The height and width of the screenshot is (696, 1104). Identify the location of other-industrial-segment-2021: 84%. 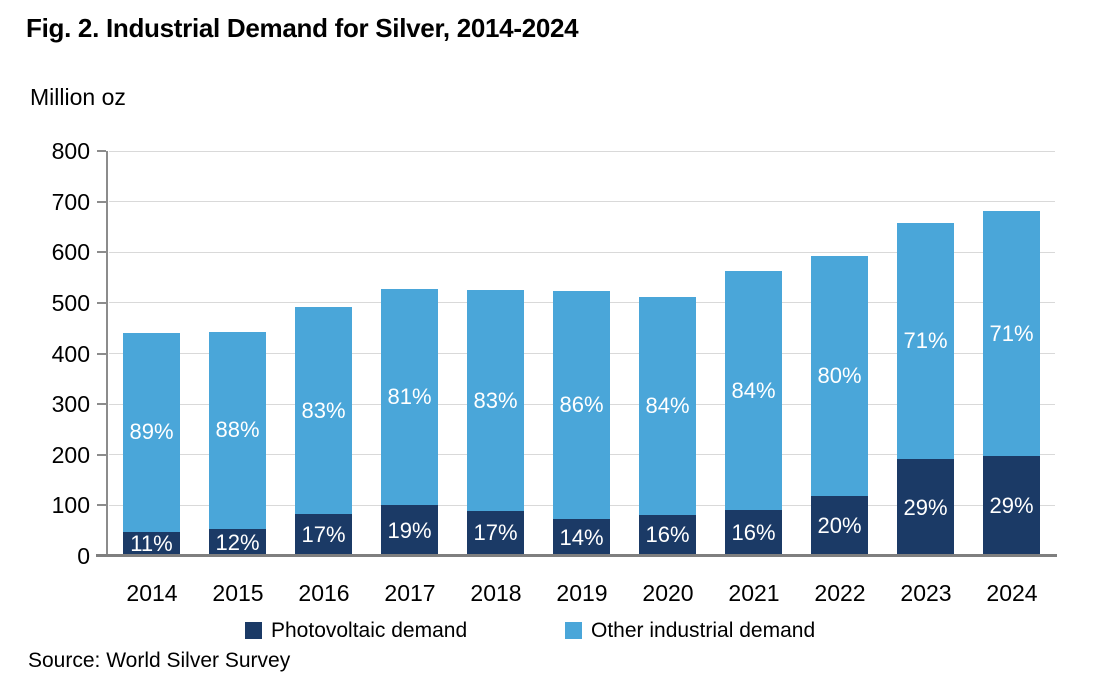
(753, 390).